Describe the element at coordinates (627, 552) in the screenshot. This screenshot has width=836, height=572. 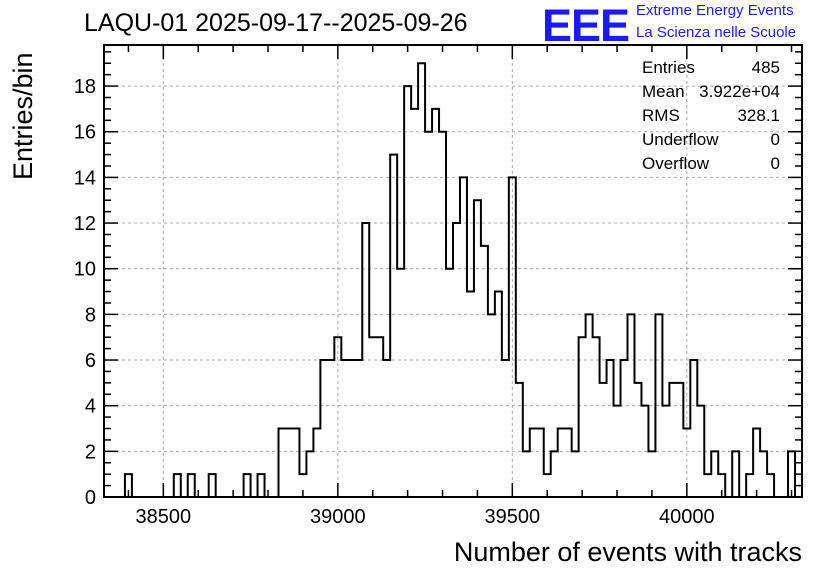
I see `x-axis-label: Number of events with tracks` at that location.